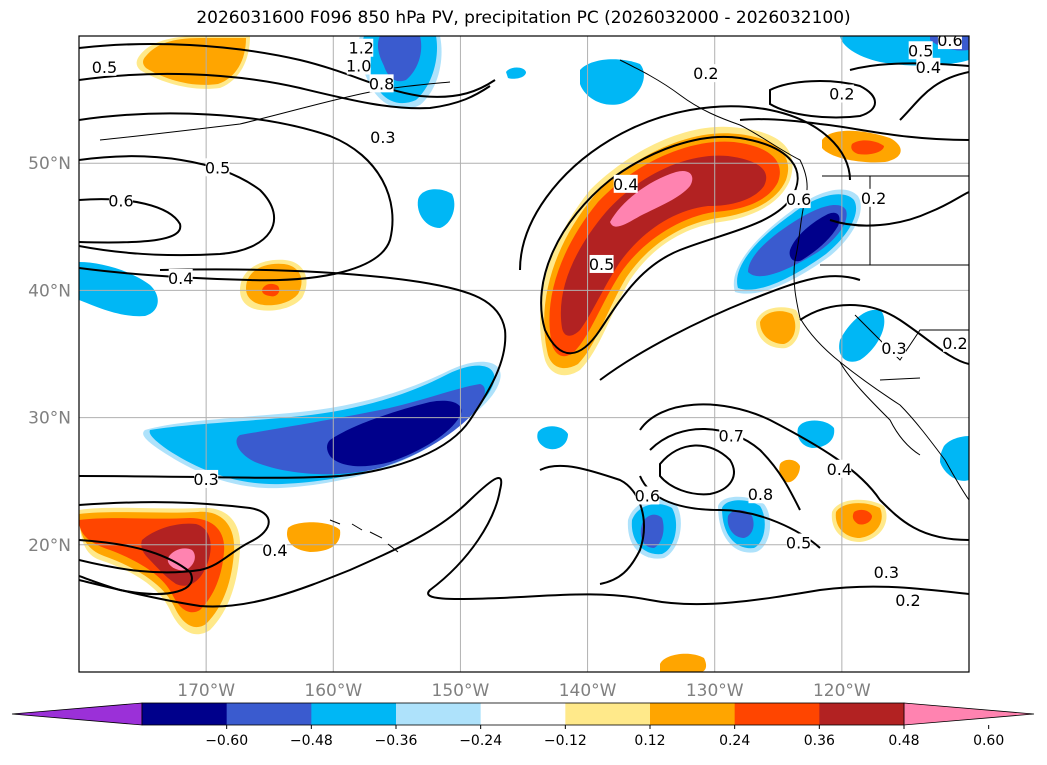  What do you see at coordinates (652, 531) in the screenshot?
I see `shade-patch-j-blue` at bounding box center [652, 531].